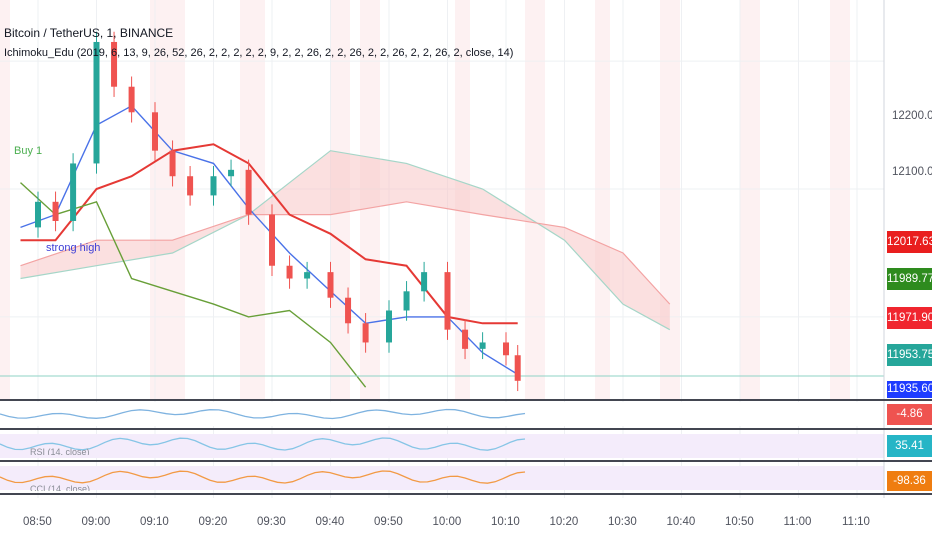 This screenshot has width=932, height=555. I want to click on time-tick-7: 10:00, so click(447, 522).